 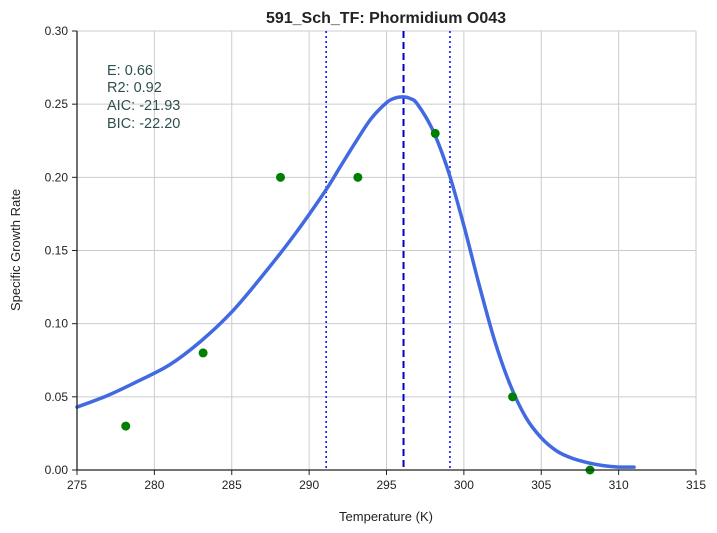 What do you see at coordinates (232, 485) in the screenshot?
I see `x-tick-label: 285` at bounding box center [232, 485].